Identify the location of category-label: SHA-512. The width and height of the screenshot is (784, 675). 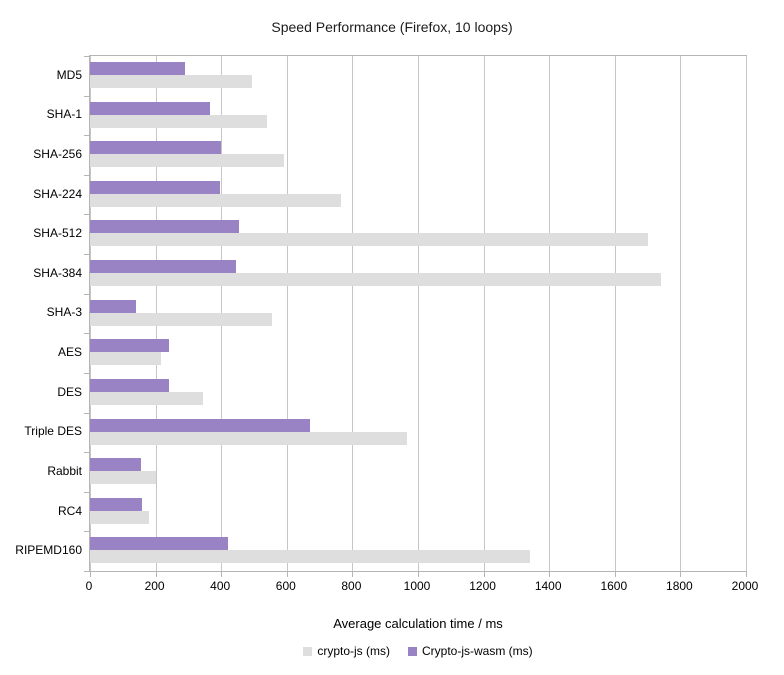
(57, 233).